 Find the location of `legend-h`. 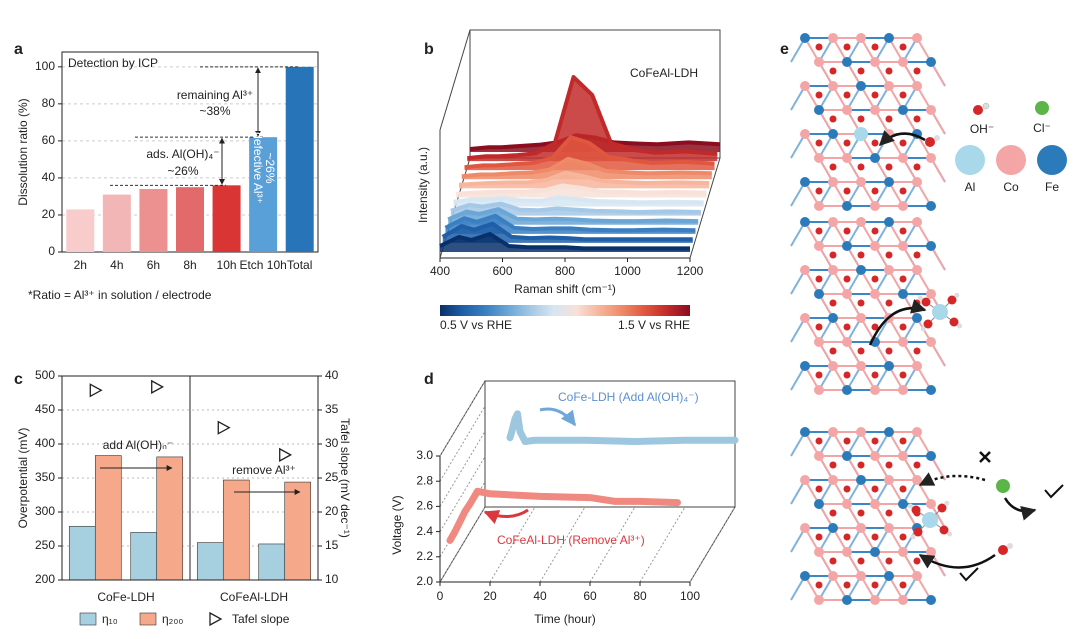

legend-h is located at coordinates (986, 106).